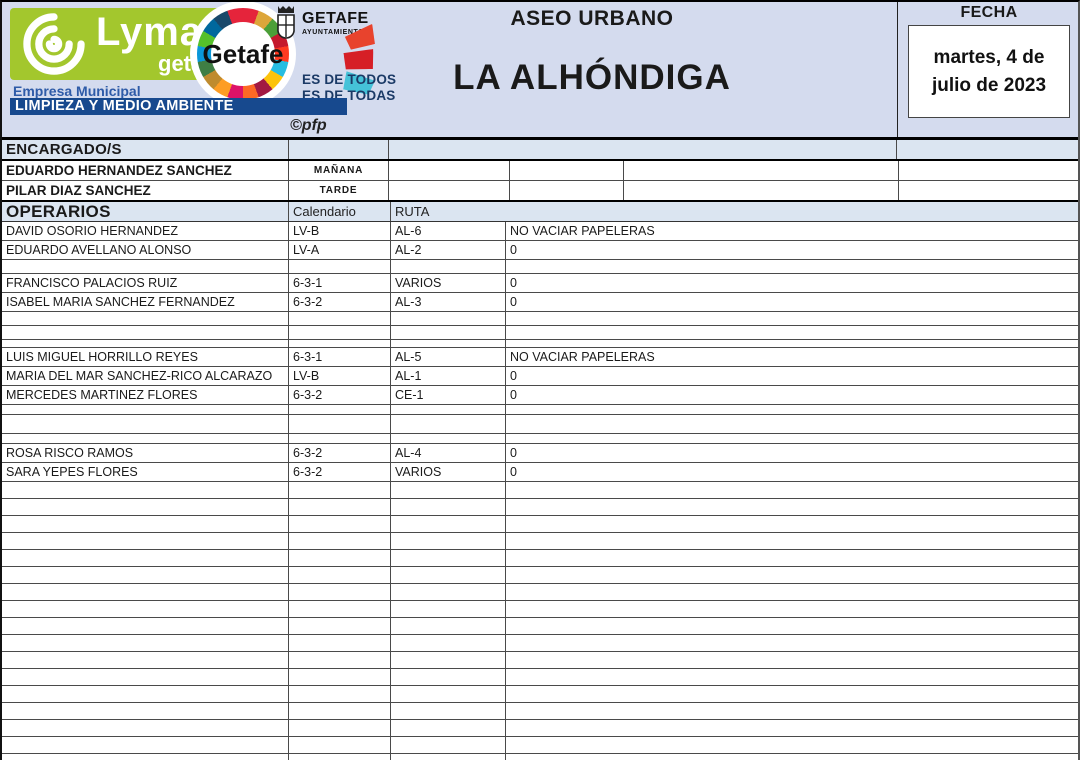 This screenshot has width=1080, height=760. I want to click on operarios-header-row: OPERARIOS Calendario RUTA, so click(540, 212).